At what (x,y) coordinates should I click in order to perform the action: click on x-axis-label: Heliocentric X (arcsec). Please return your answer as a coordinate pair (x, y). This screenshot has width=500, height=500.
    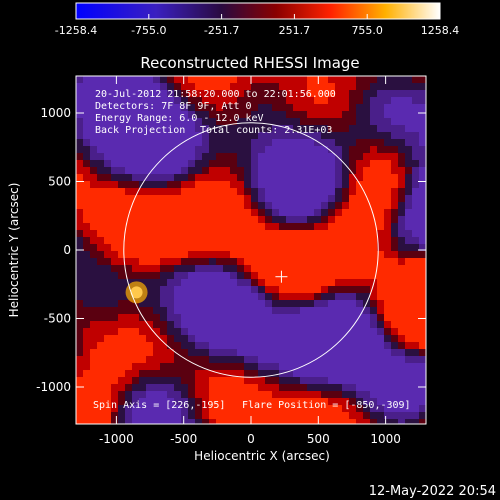
    Looking at the image, I should click on (262, 456).